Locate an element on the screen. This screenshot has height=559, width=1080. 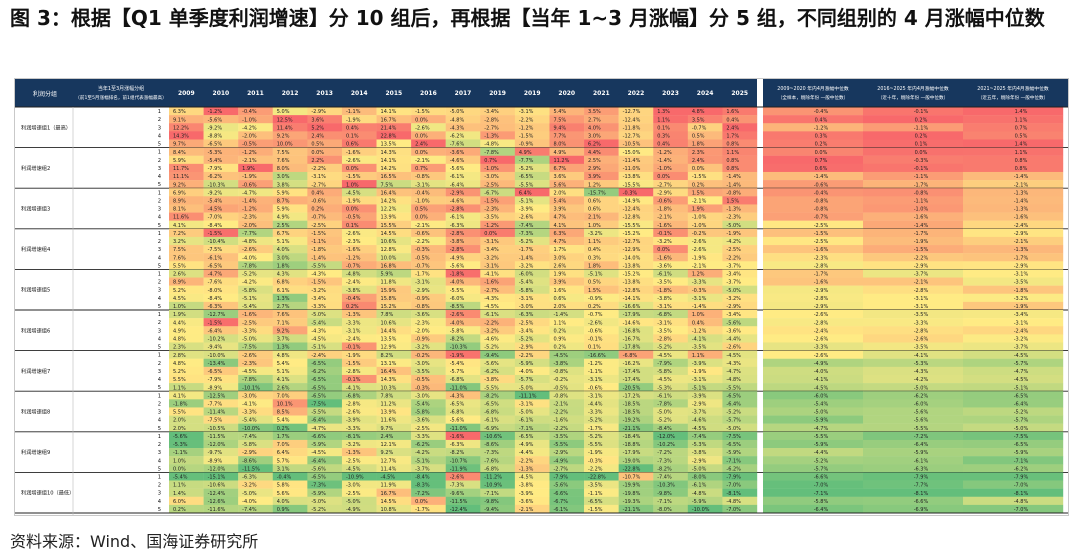
cell-value: 15.2% is located at coordinates (389, 307).